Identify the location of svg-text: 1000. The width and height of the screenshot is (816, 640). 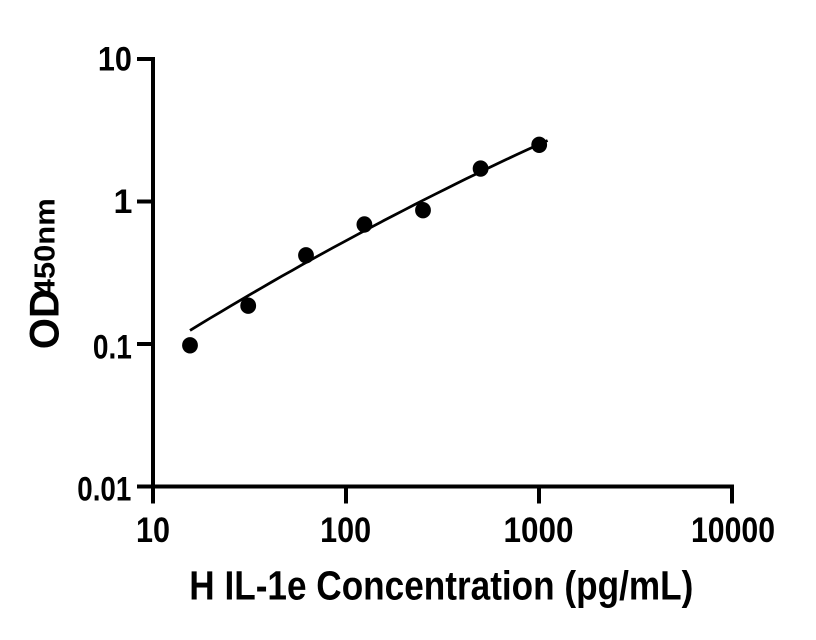
(539, 530).